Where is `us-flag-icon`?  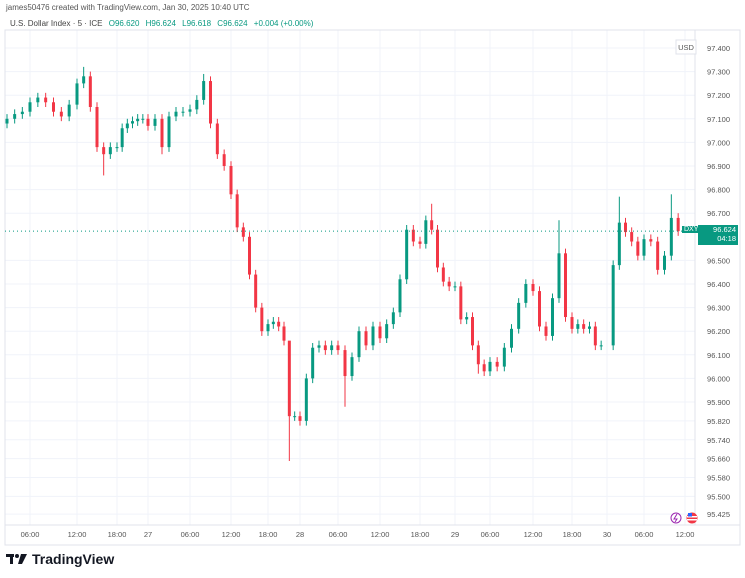
us-flag-icon is located at coordinates (692, 518).